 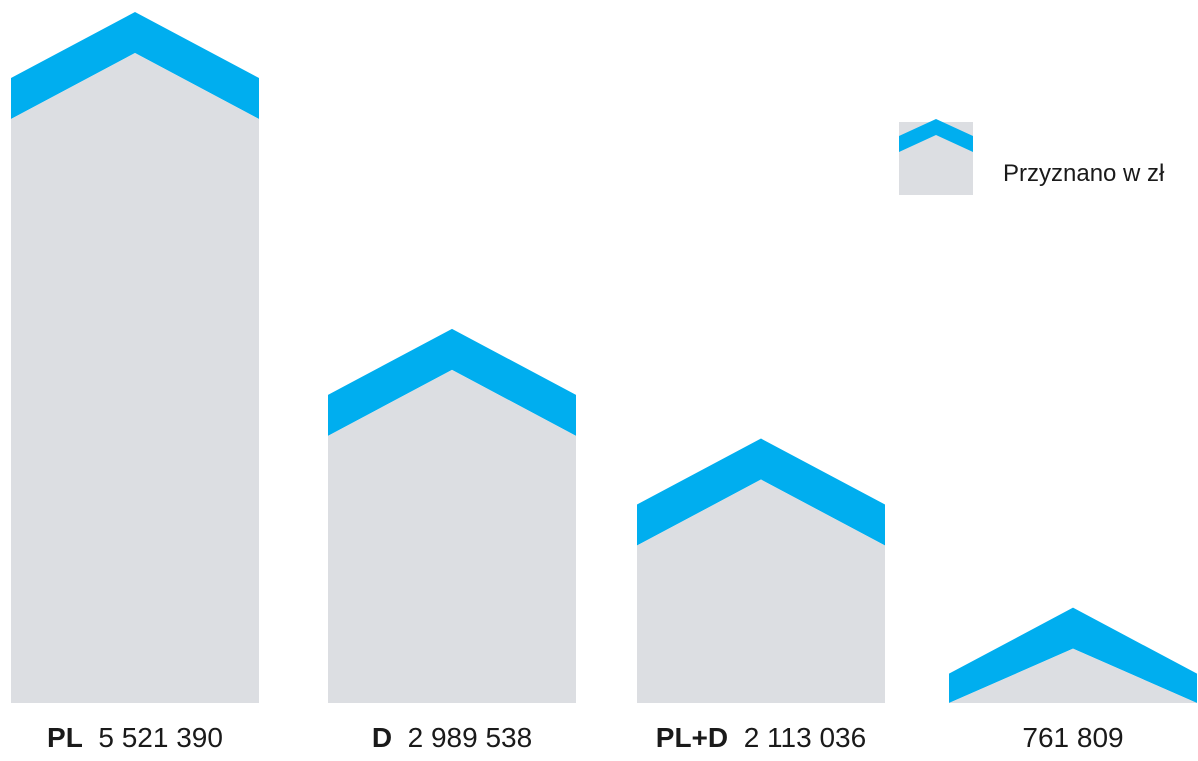 What do you see at coordinates (1084, 173) in the screenshot?
I see `legend-label: Przyznano w zł` at bounding box center [1084, 173].